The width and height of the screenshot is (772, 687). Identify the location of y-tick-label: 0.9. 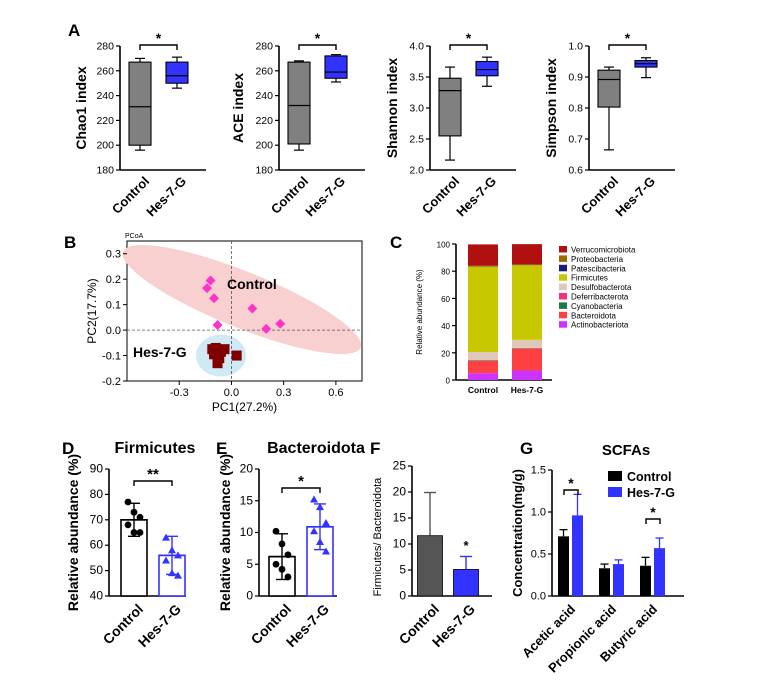
(575, 78).